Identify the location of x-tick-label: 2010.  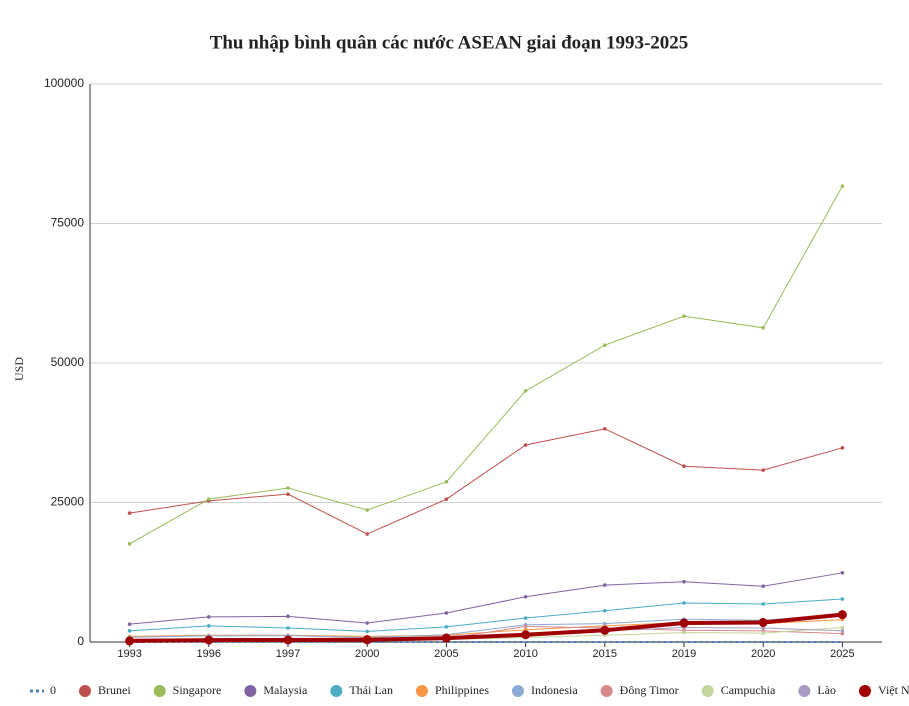
(525, 654).